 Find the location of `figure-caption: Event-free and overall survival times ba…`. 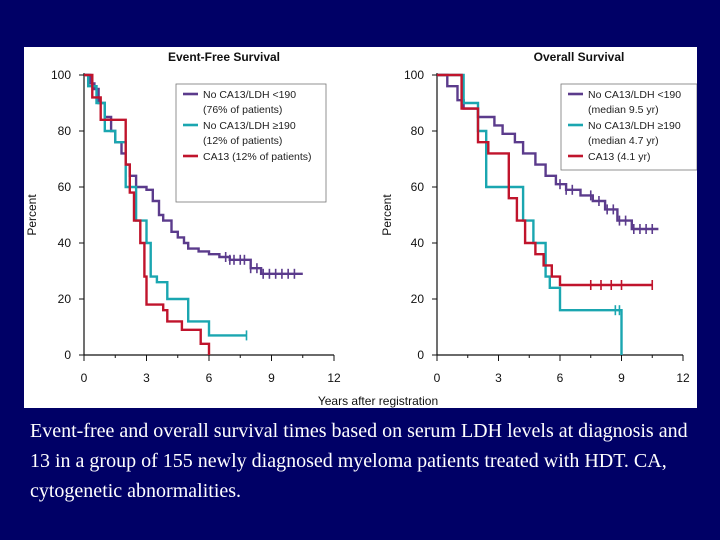

figure-caption: Event-free and overall survival times ba… is located at coordinates (359, 461).